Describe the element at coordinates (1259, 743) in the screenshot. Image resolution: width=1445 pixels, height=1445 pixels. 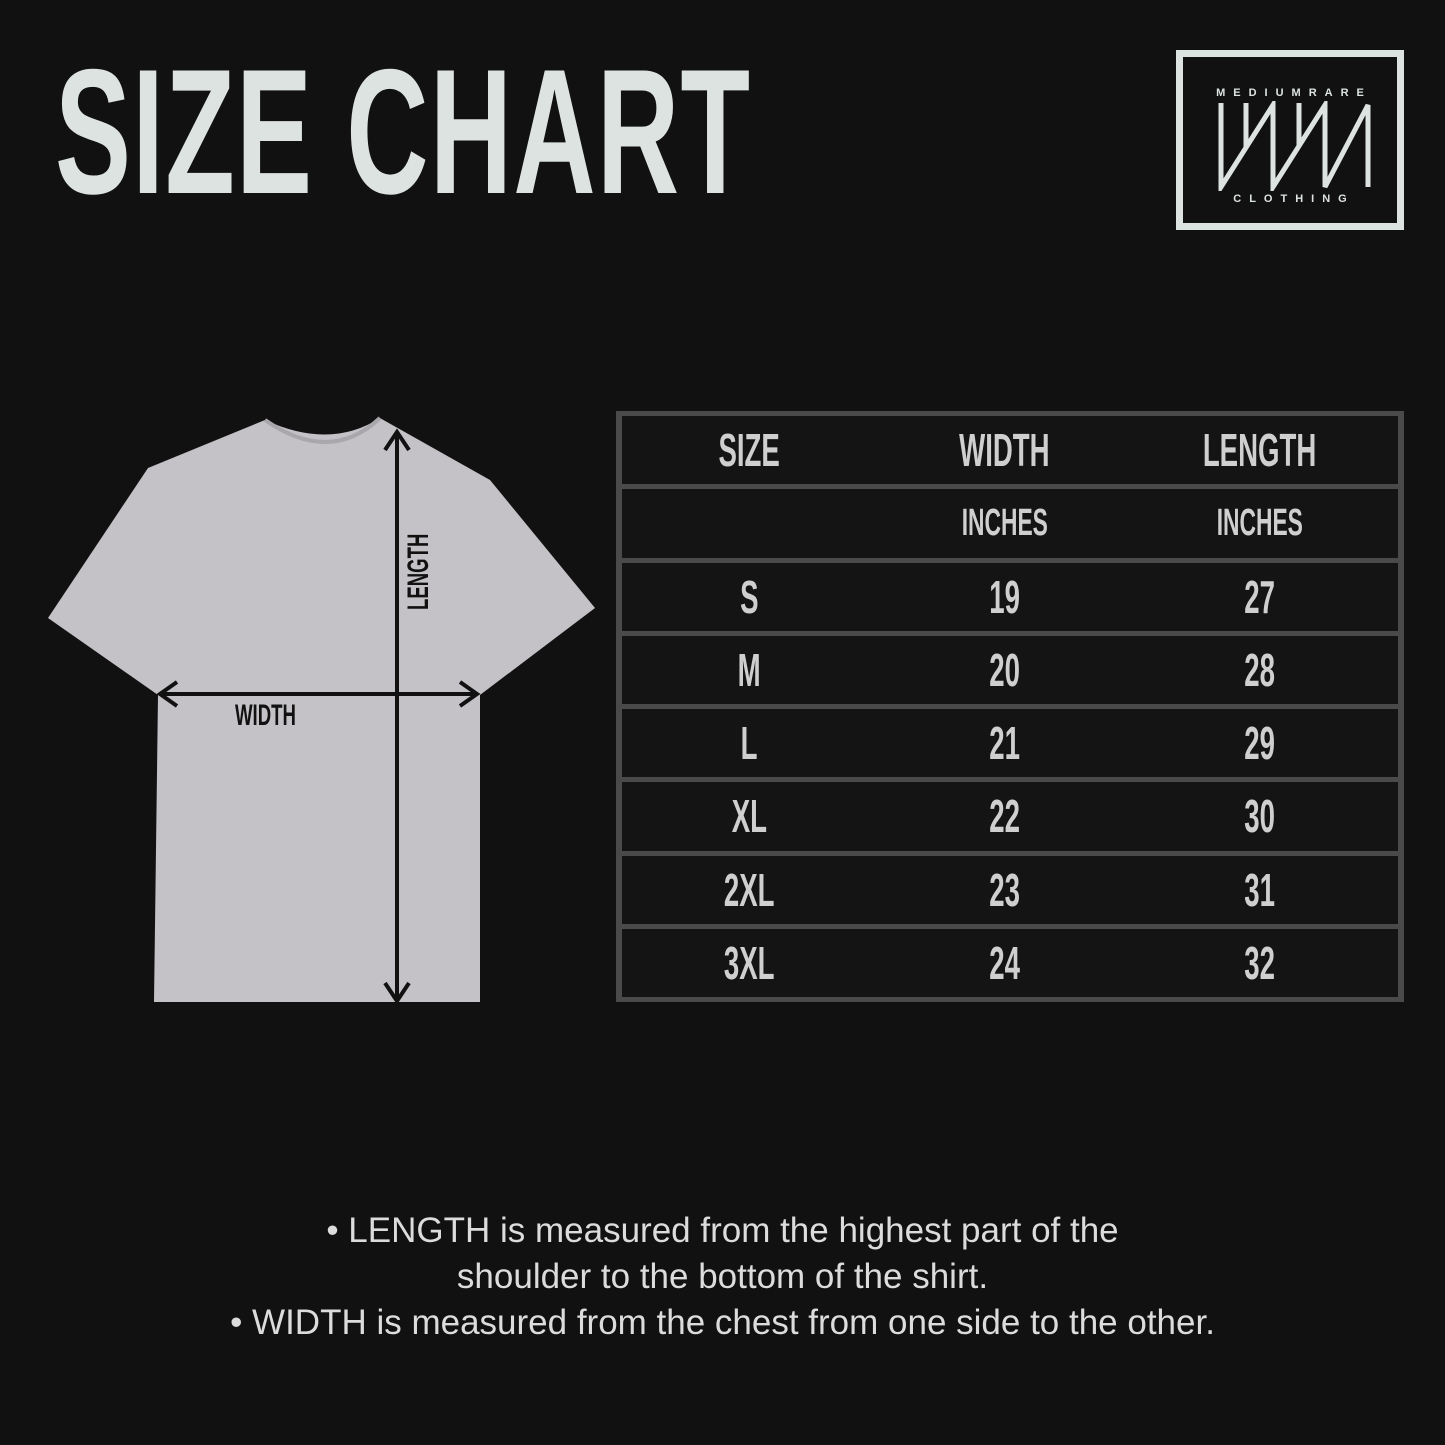
I see `length-cell: 29` at that location.